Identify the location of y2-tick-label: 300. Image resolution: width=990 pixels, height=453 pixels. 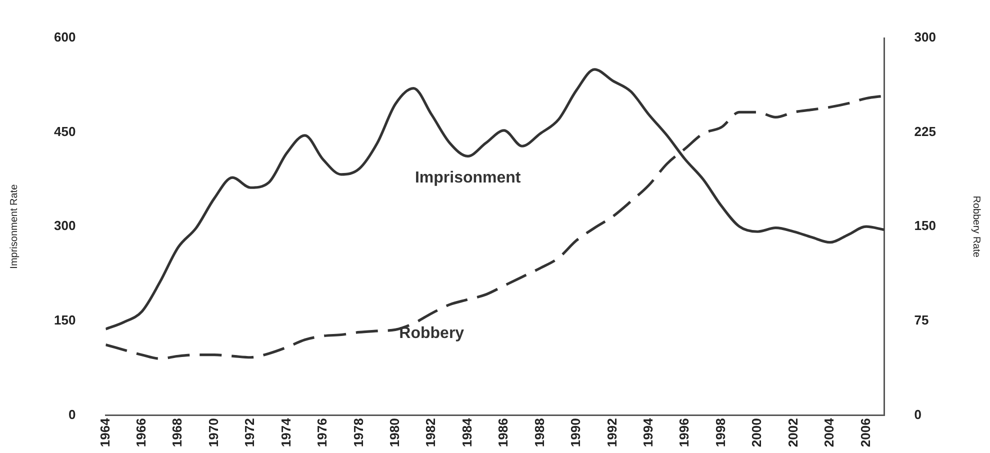
(925, 37).